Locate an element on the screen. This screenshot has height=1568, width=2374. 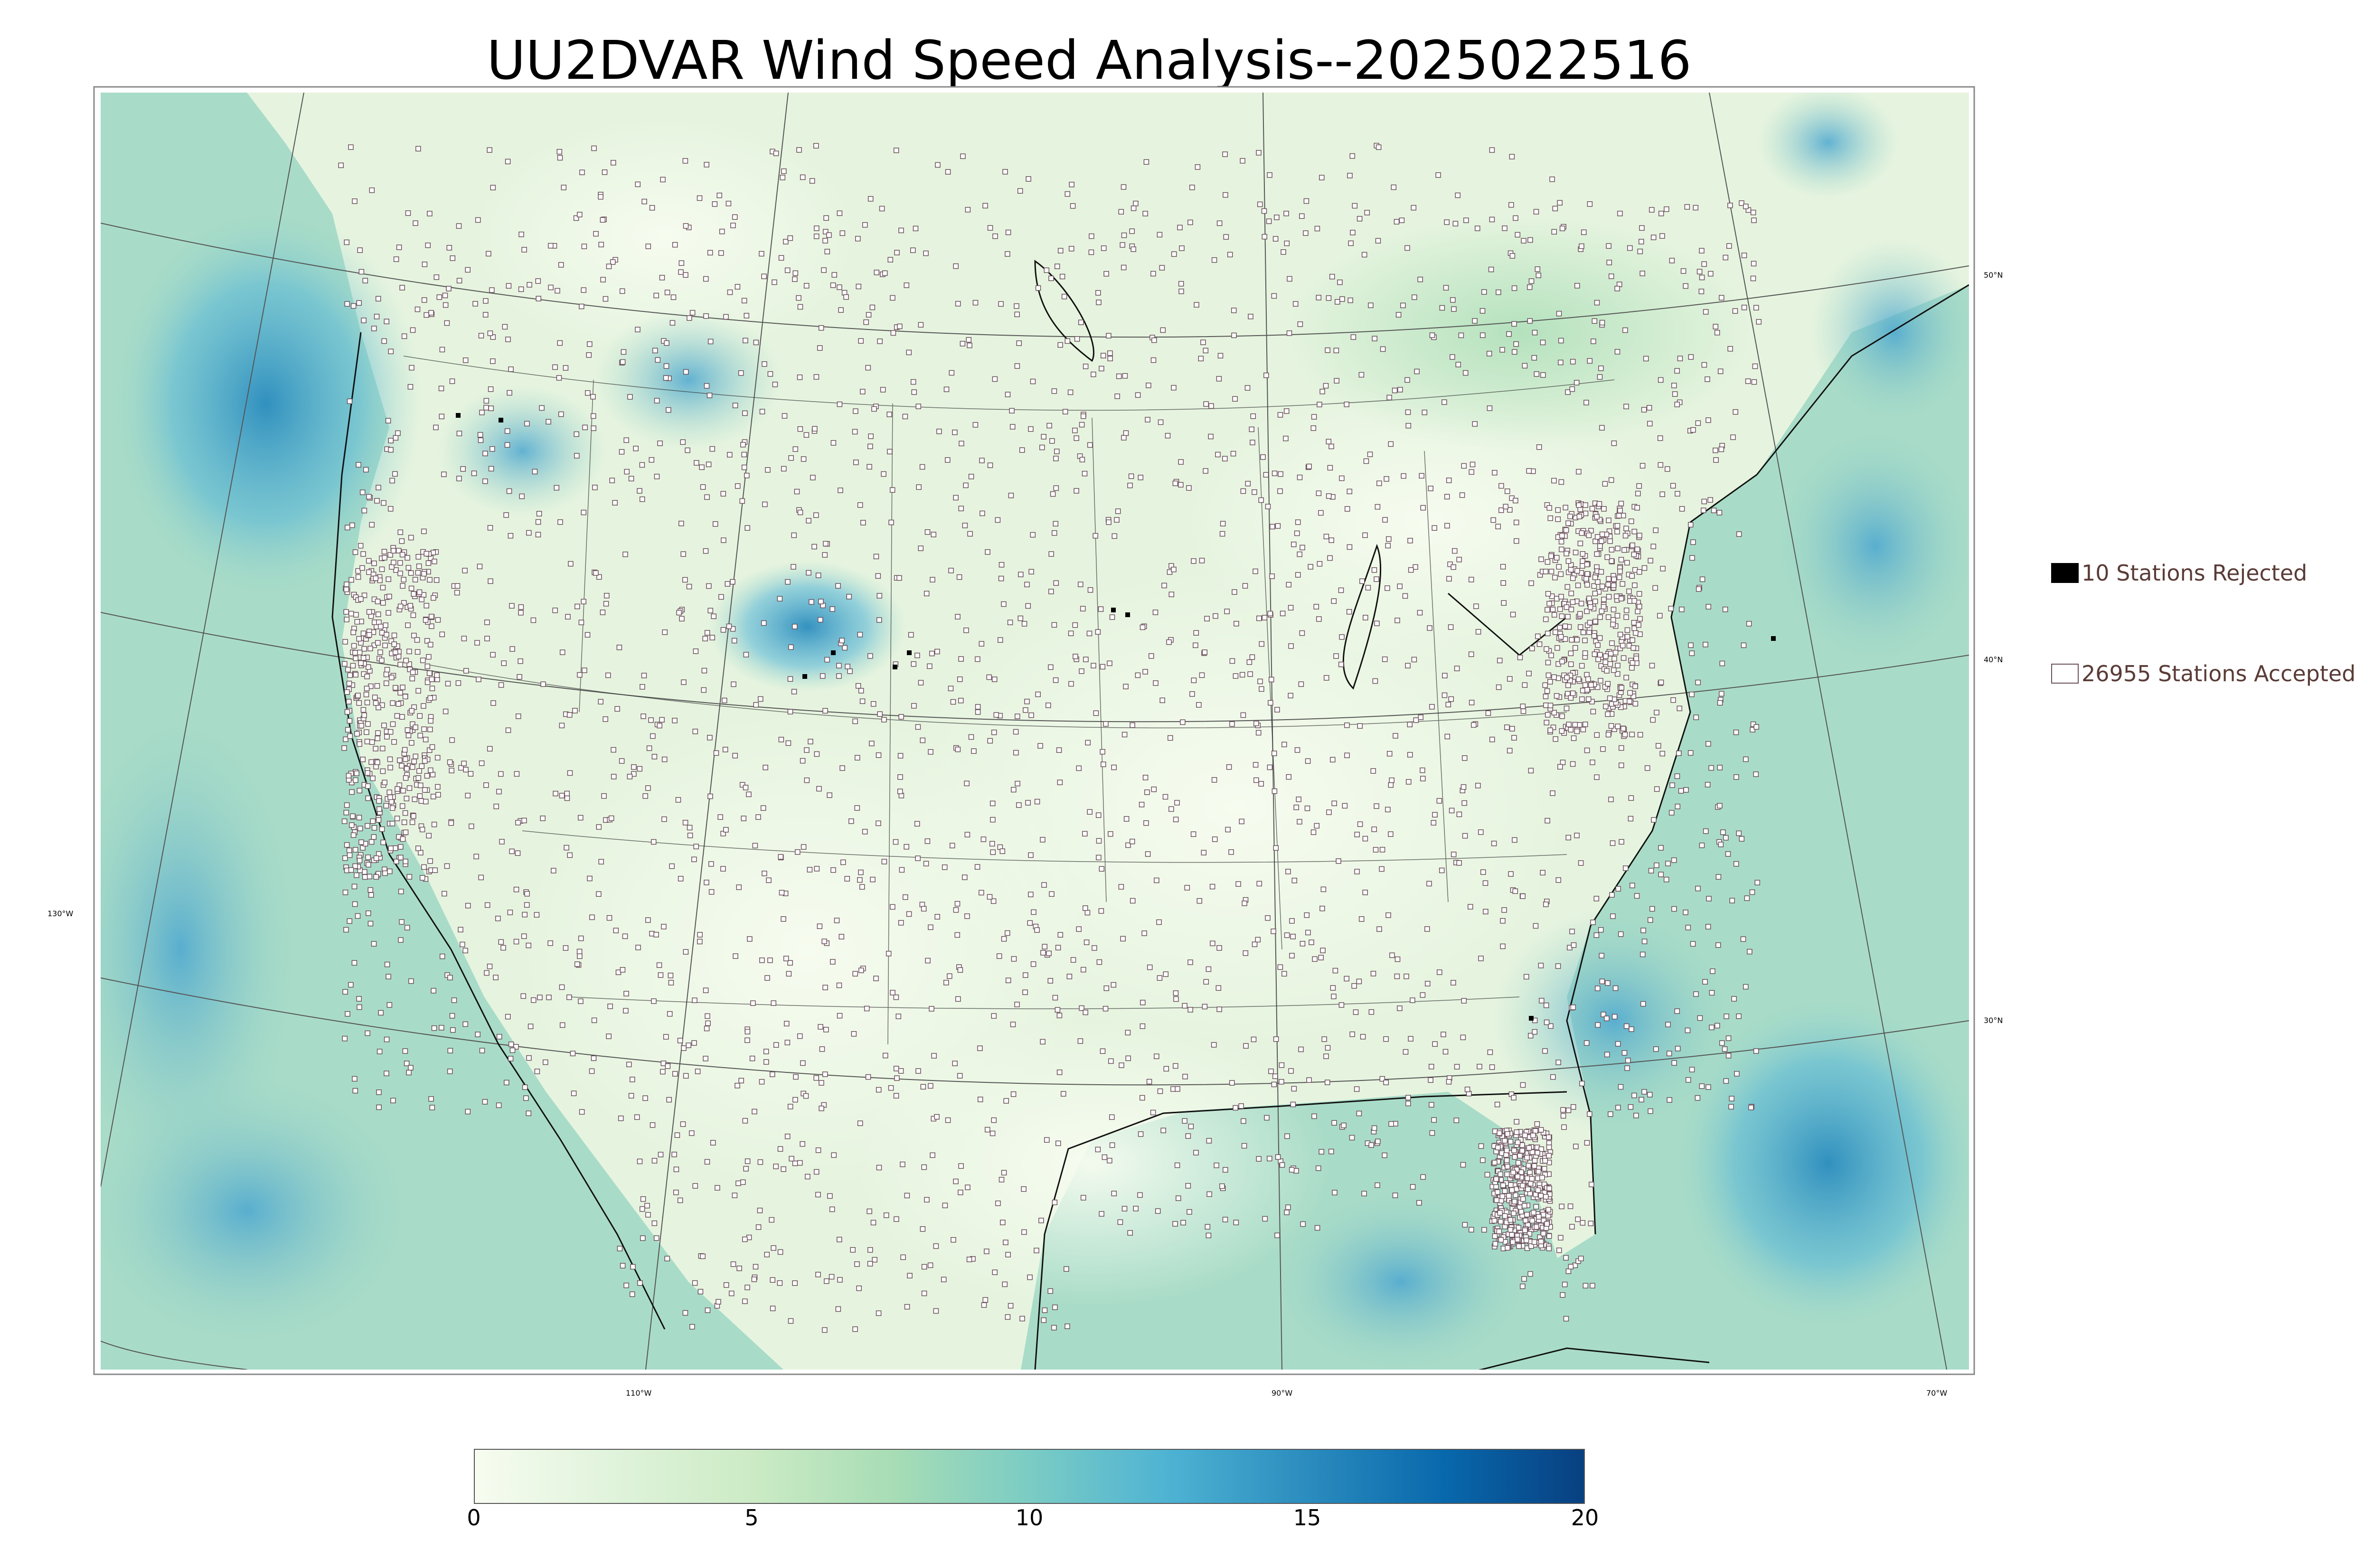
rejected-station-marker is located at coordinates (1531, 1018).